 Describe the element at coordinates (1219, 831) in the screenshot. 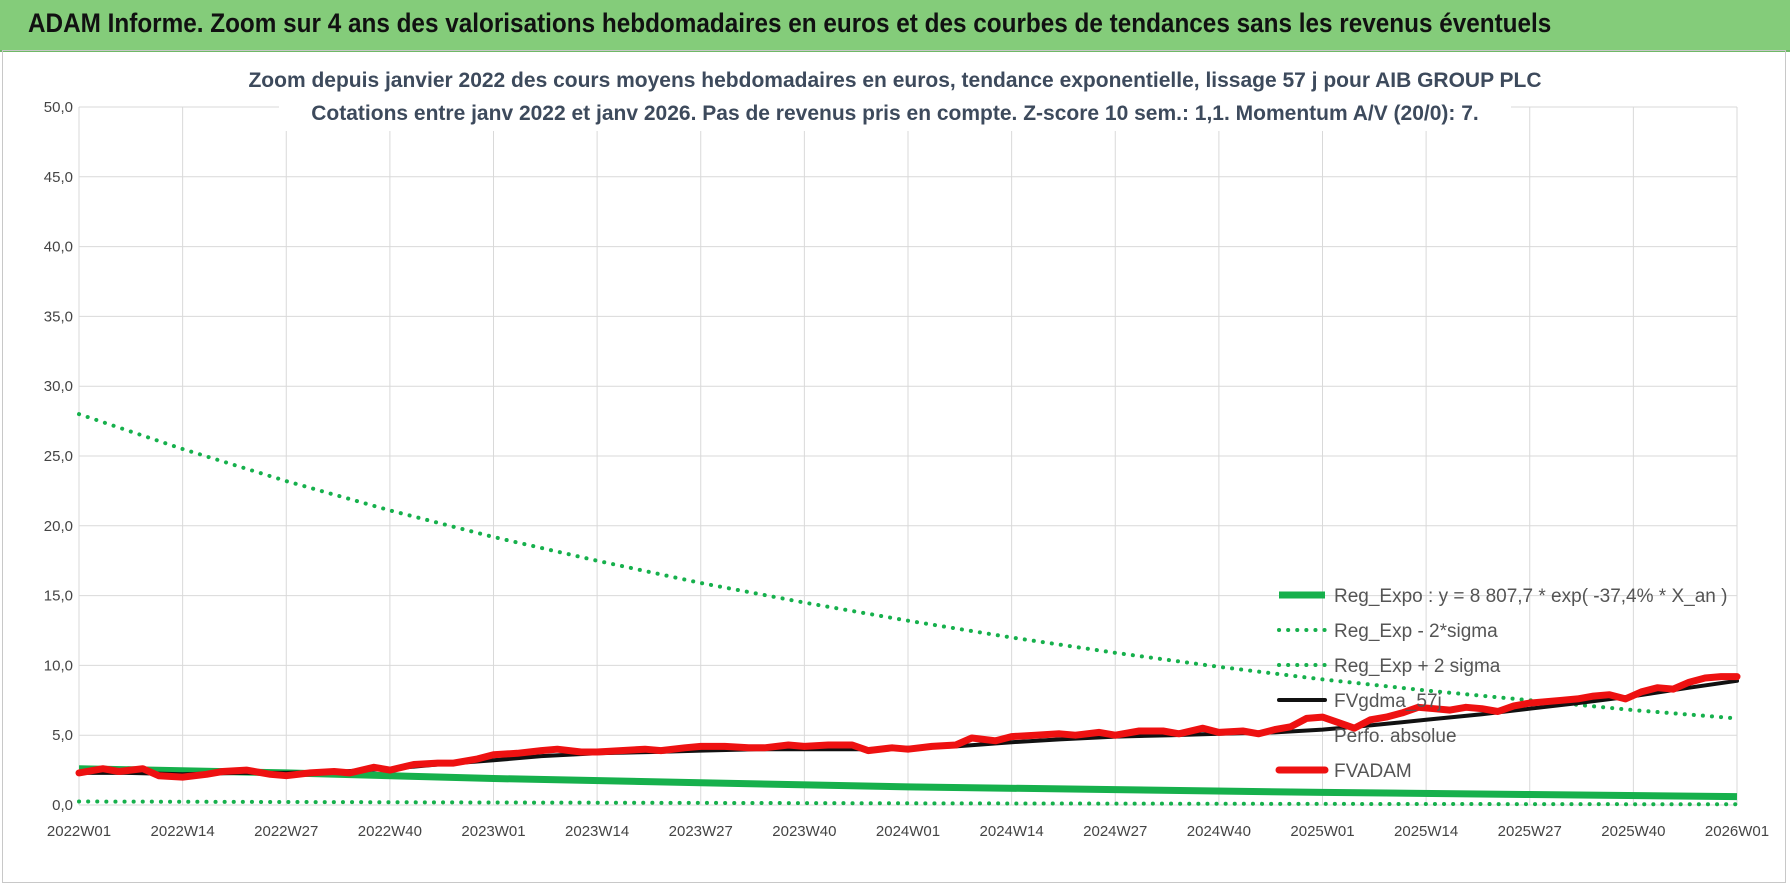

I see `x-tick-label: 2024W40` at that location.